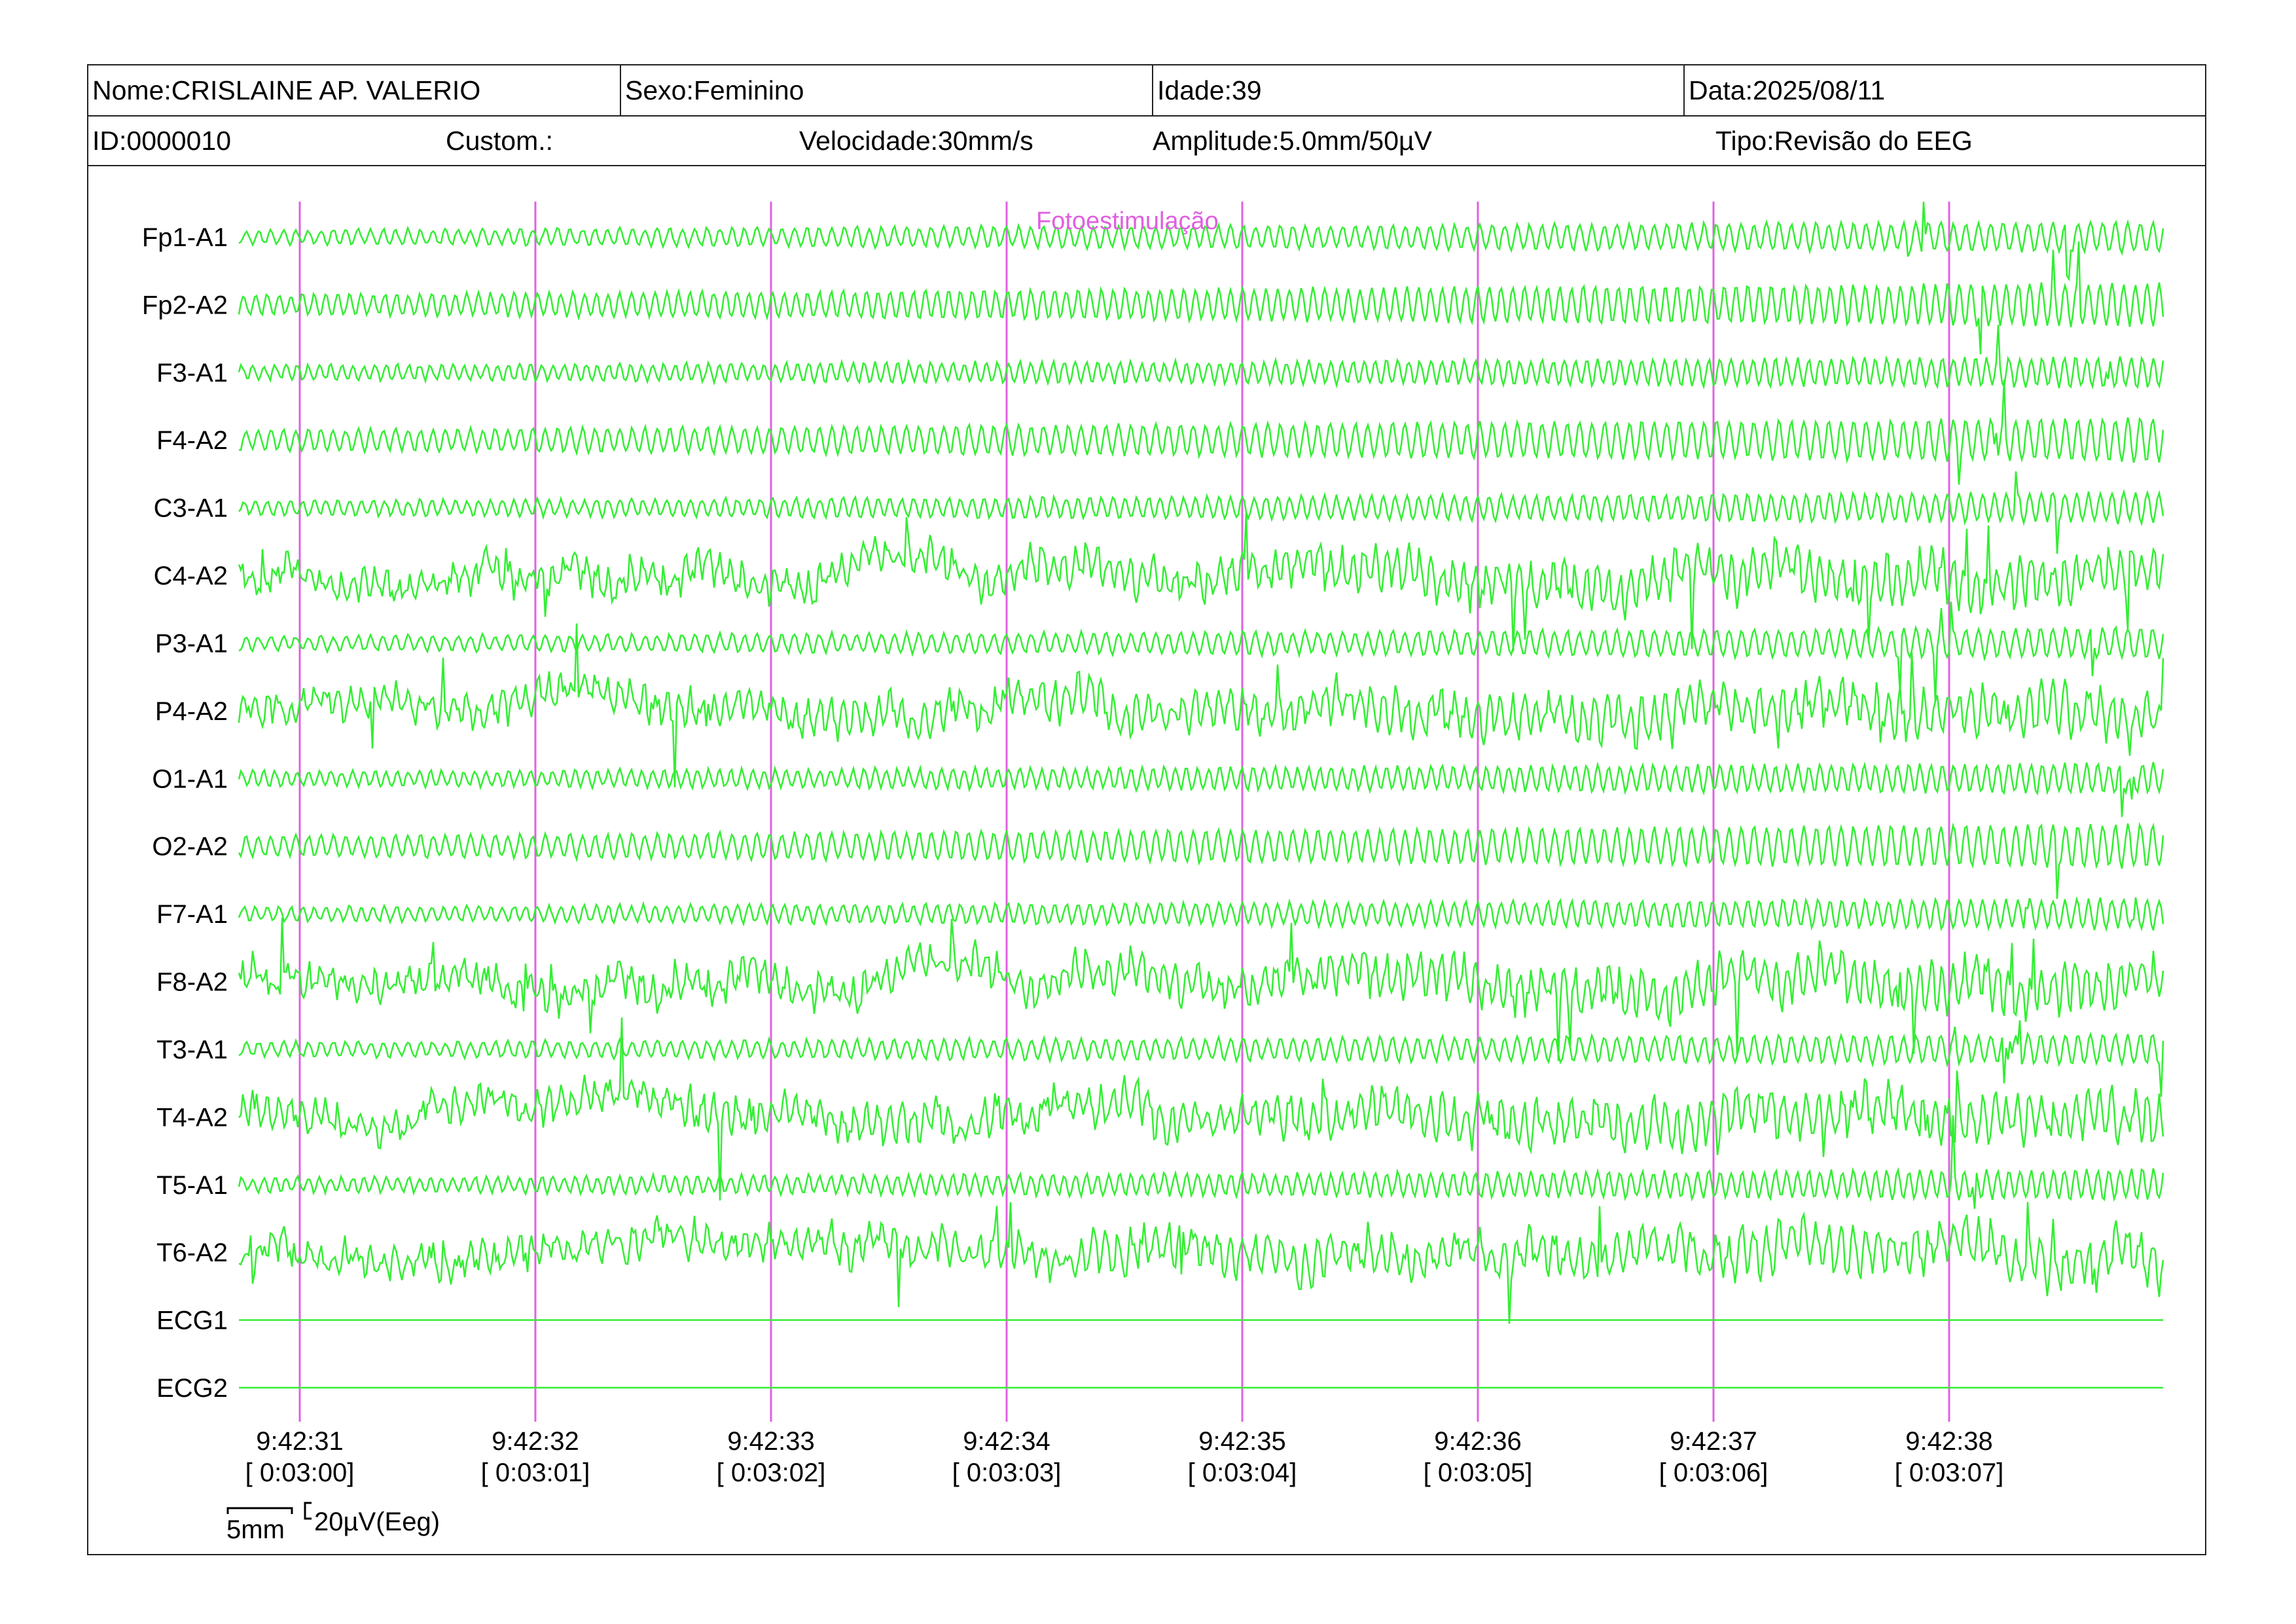 Image resolution: width=2296 pixels, height=1624 pixels. Describe the element at coordinates (1201, 860) in the screenshot. I see `trace-o2-a2` at that location.